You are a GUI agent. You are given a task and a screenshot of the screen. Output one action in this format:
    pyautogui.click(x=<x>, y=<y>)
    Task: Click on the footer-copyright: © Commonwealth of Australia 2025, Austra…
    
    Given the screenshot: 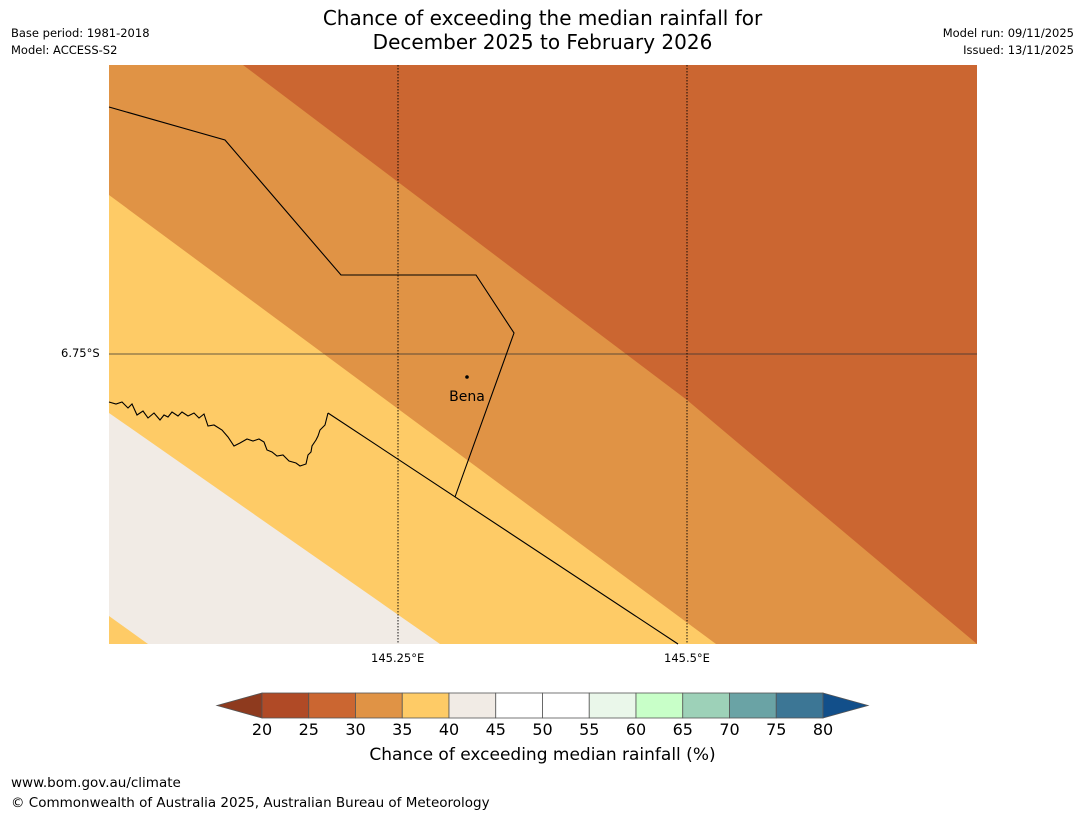 What is the action you would take?
    pyautogui.click(x=250, y=803)
    